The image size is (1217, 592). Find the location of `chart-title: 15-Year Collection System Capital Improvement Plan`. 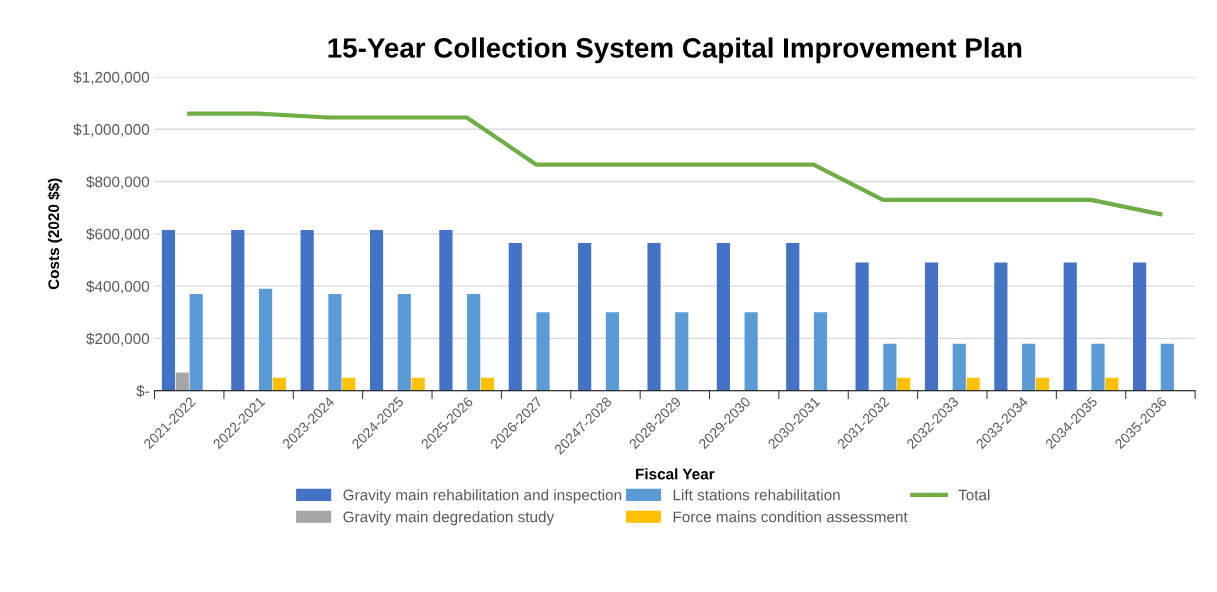

chart-title: 15-Year Collection System Capital Improvement Plan is located at coordinates (675, 50).